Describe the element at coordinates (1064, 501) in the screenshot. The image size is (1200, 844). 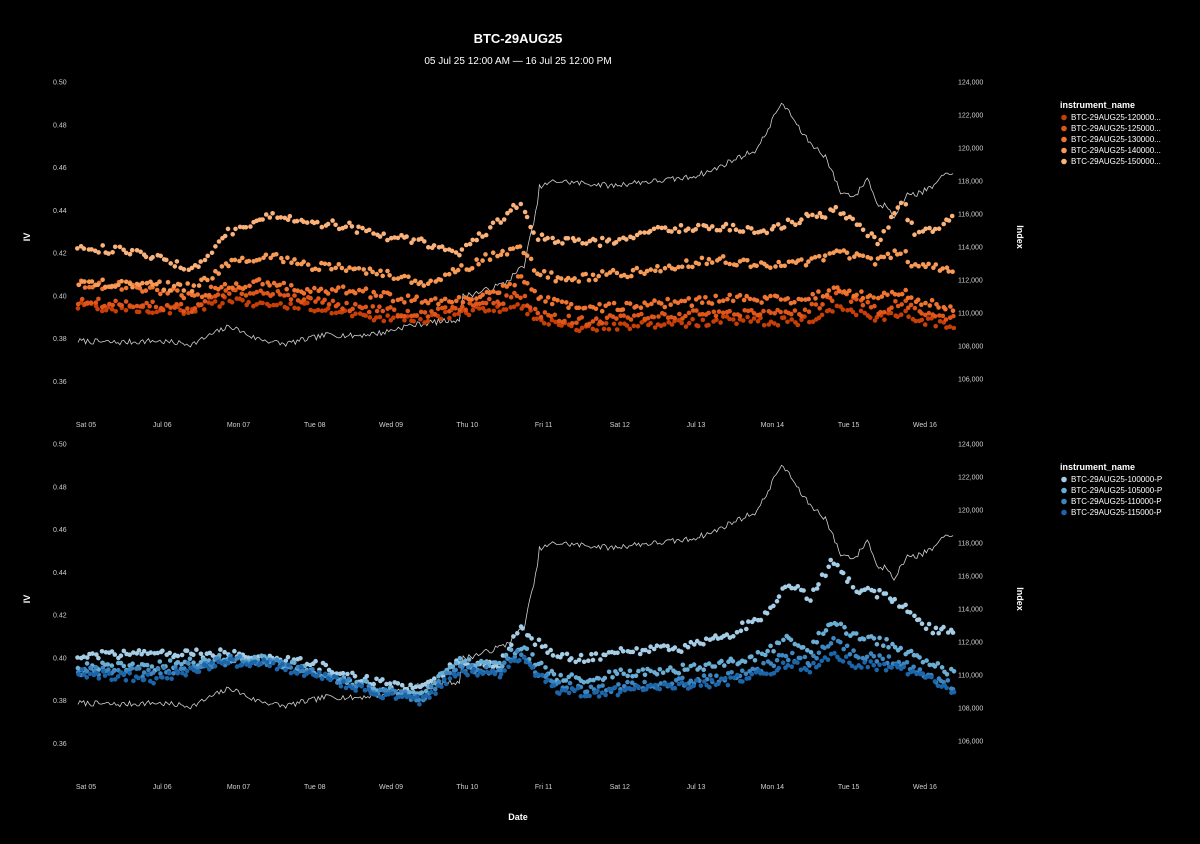
I see `legend-swatch` at that location.